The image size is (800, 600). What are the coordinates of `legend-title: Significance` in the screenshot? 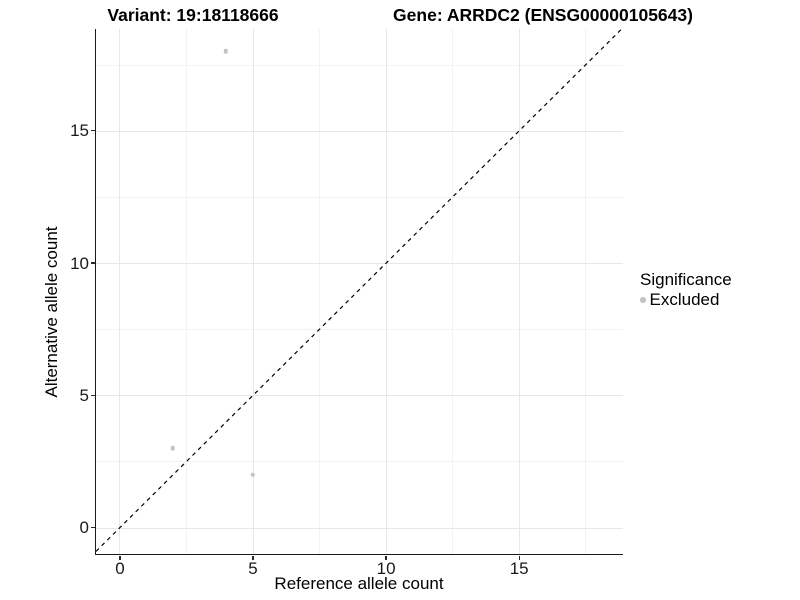 It's located at (686, 279).